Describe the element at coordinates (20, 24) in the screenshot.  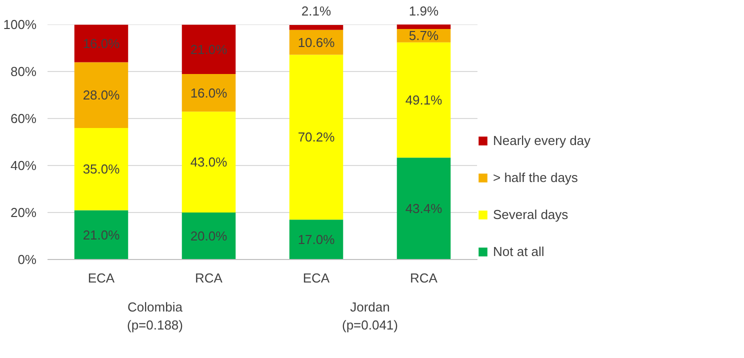
I see `y-tick-label: 100%` at that location.